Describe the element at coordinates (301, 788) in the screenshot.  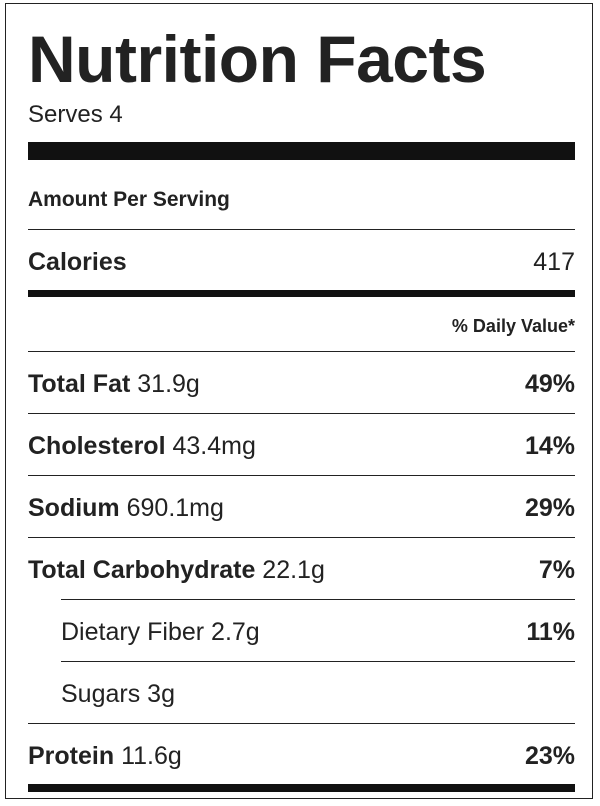
I see `heavy-divider-bottom` at that location.